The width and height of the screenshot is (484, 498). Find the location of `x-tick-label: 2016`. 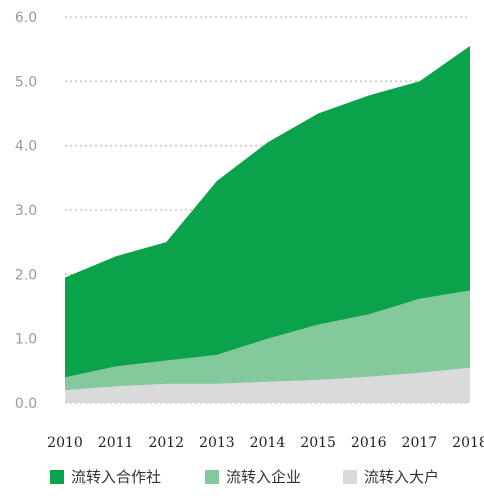

x-tick-label: 2016 is located at coordinates (369, 443).